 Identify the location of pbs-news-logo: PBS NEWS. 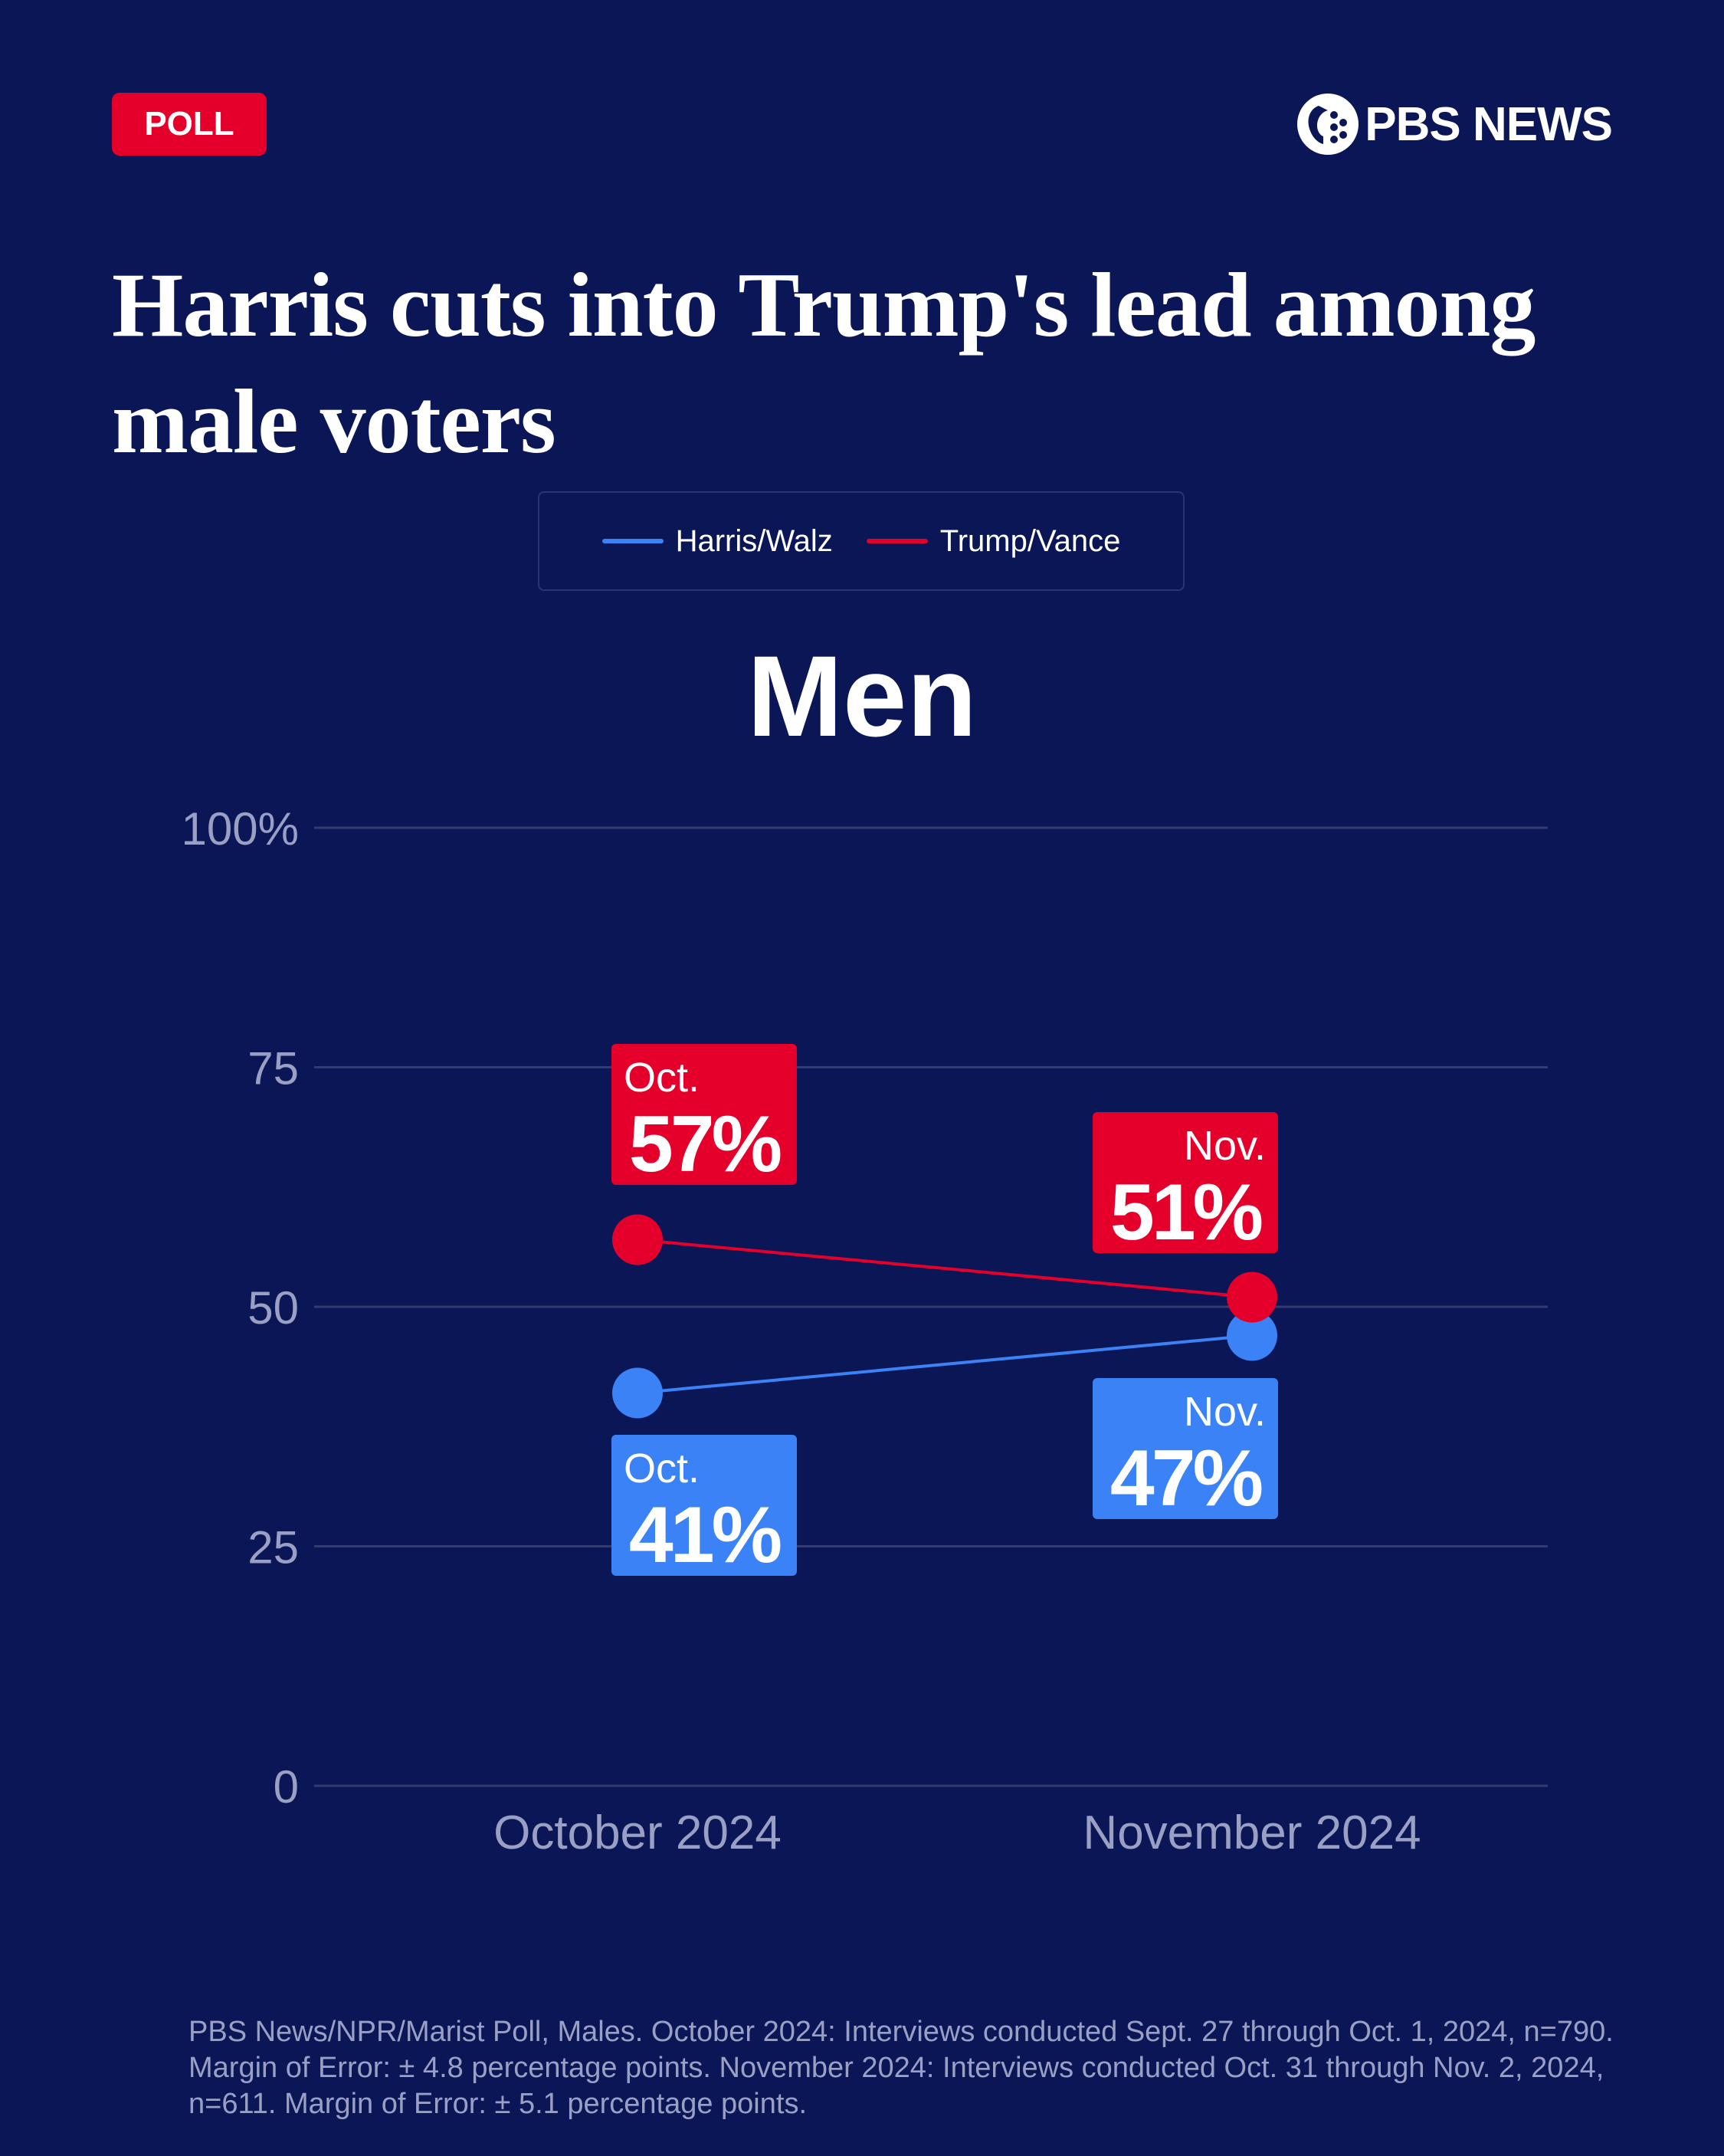
(1454, 124).